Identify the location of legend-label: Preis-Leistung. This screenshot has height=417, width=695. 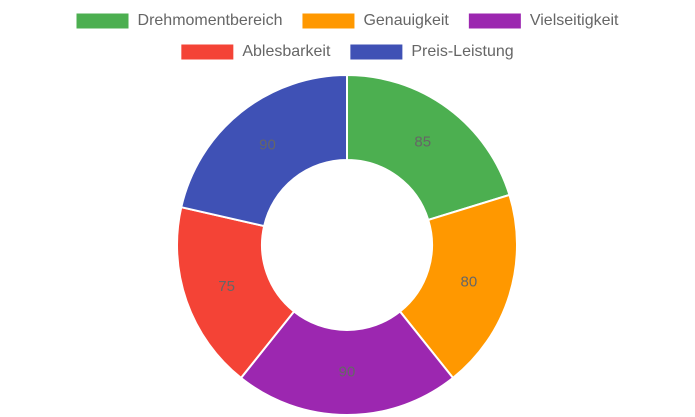
(462, 51).